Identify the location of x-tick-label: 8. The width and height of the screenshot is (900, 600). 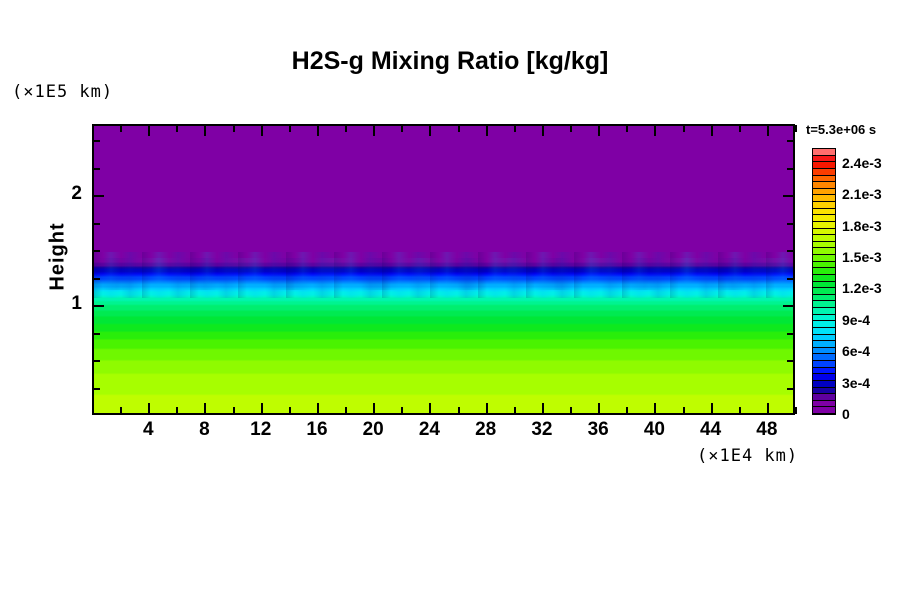
(204, 429).